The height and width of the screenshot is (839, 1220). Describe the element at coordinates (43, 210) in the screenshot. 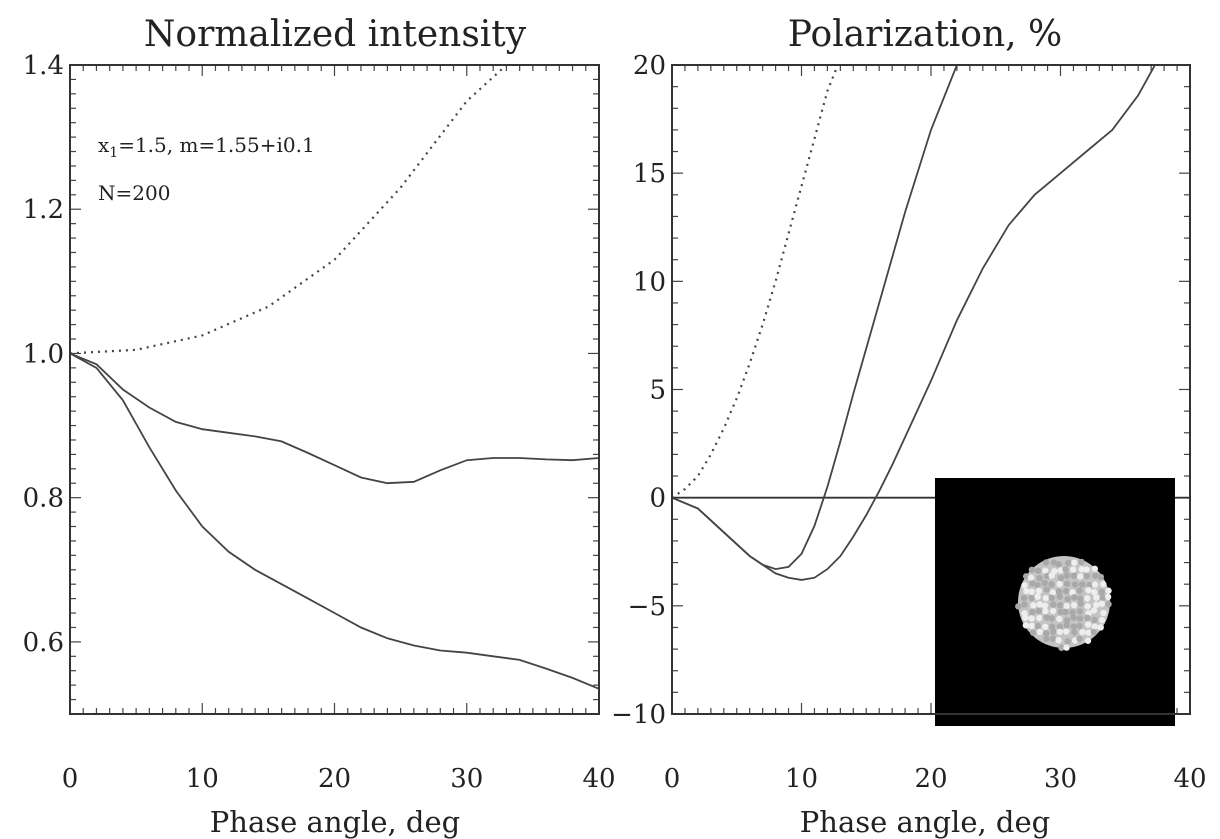

I see `intensity-y-tick-label: 1.2` at that location.